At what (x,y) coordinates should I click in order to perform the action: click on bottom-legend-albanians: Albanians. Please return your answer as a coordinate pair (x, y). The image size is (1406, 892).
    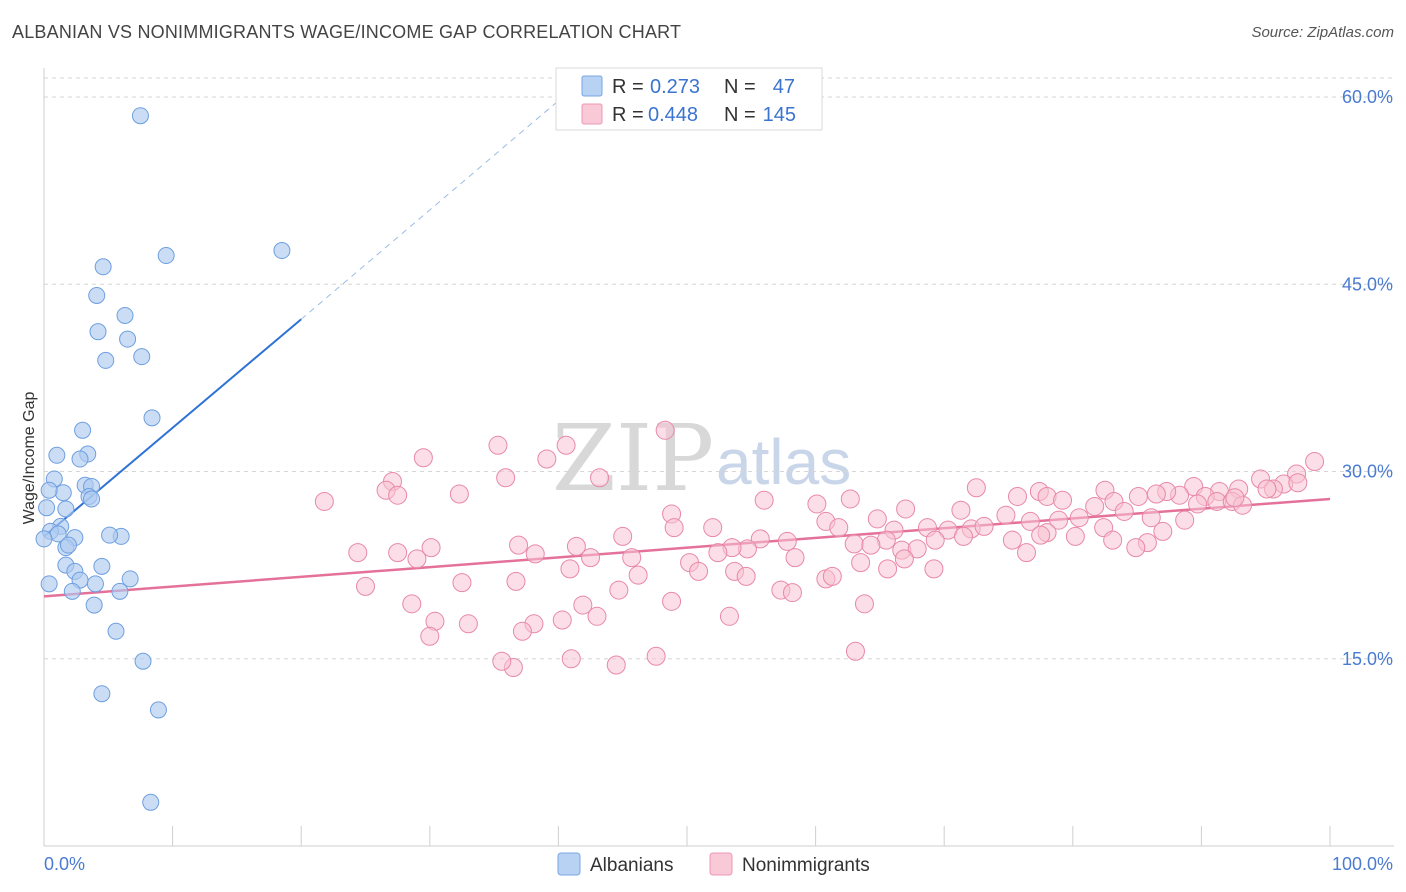
    Looking at the image, I should click on (631, 865).